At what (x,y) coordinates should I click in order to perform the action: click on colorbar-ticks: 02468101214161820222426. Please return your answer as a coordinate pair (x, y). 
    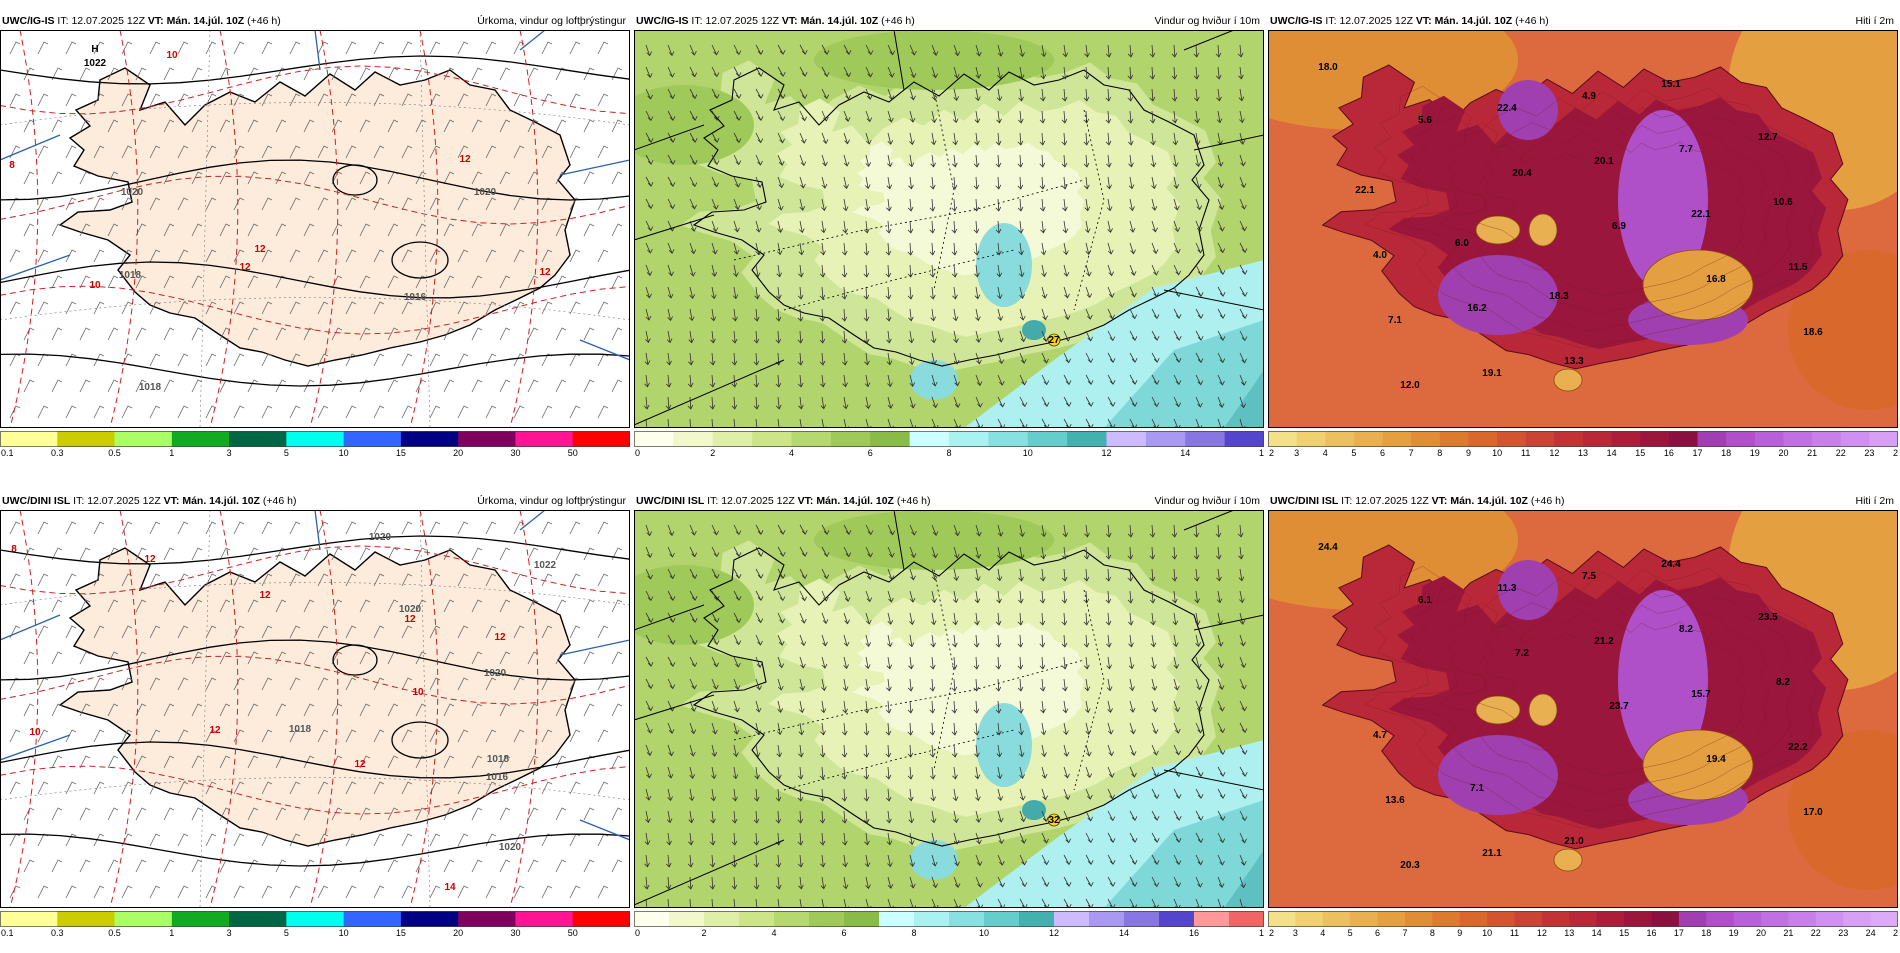
    Looking at the image, I should click on (949, 934).